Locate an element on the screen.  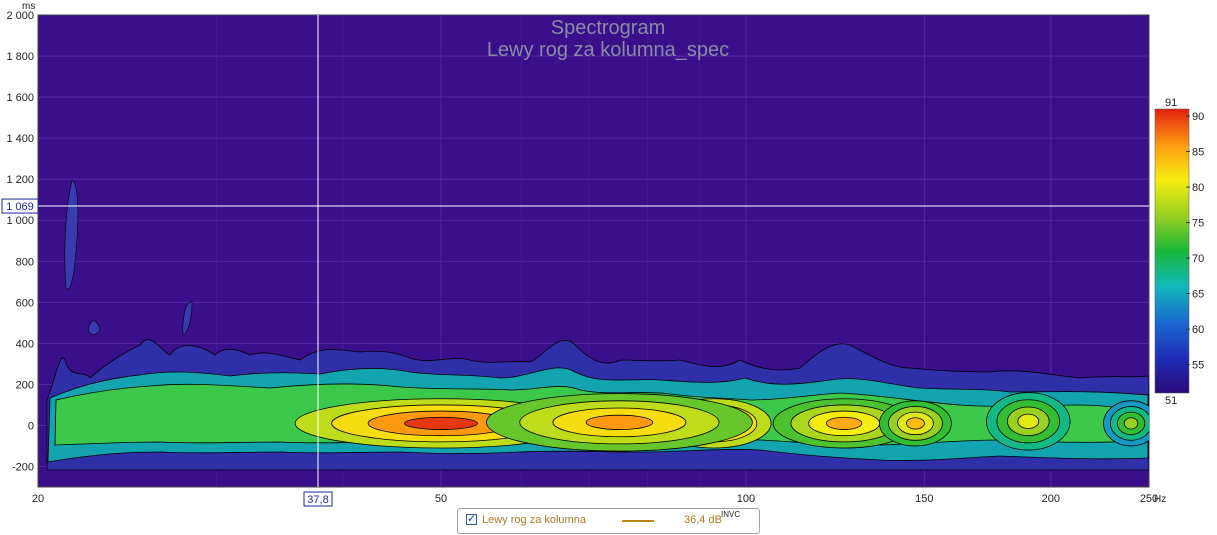
y-tick-label: 1 000 is located at coordinates (20, 221).